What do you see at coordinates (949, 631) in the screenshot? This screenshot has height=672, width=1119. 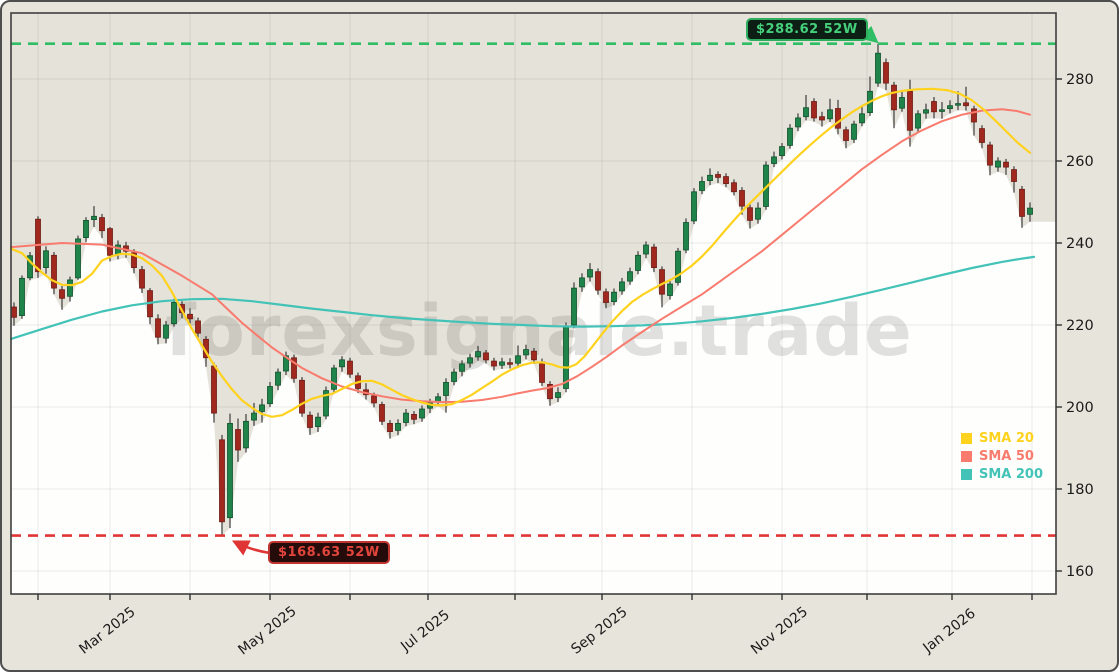 I see `x-tick-label: Jan 2026` at bounding box center [949, 631].